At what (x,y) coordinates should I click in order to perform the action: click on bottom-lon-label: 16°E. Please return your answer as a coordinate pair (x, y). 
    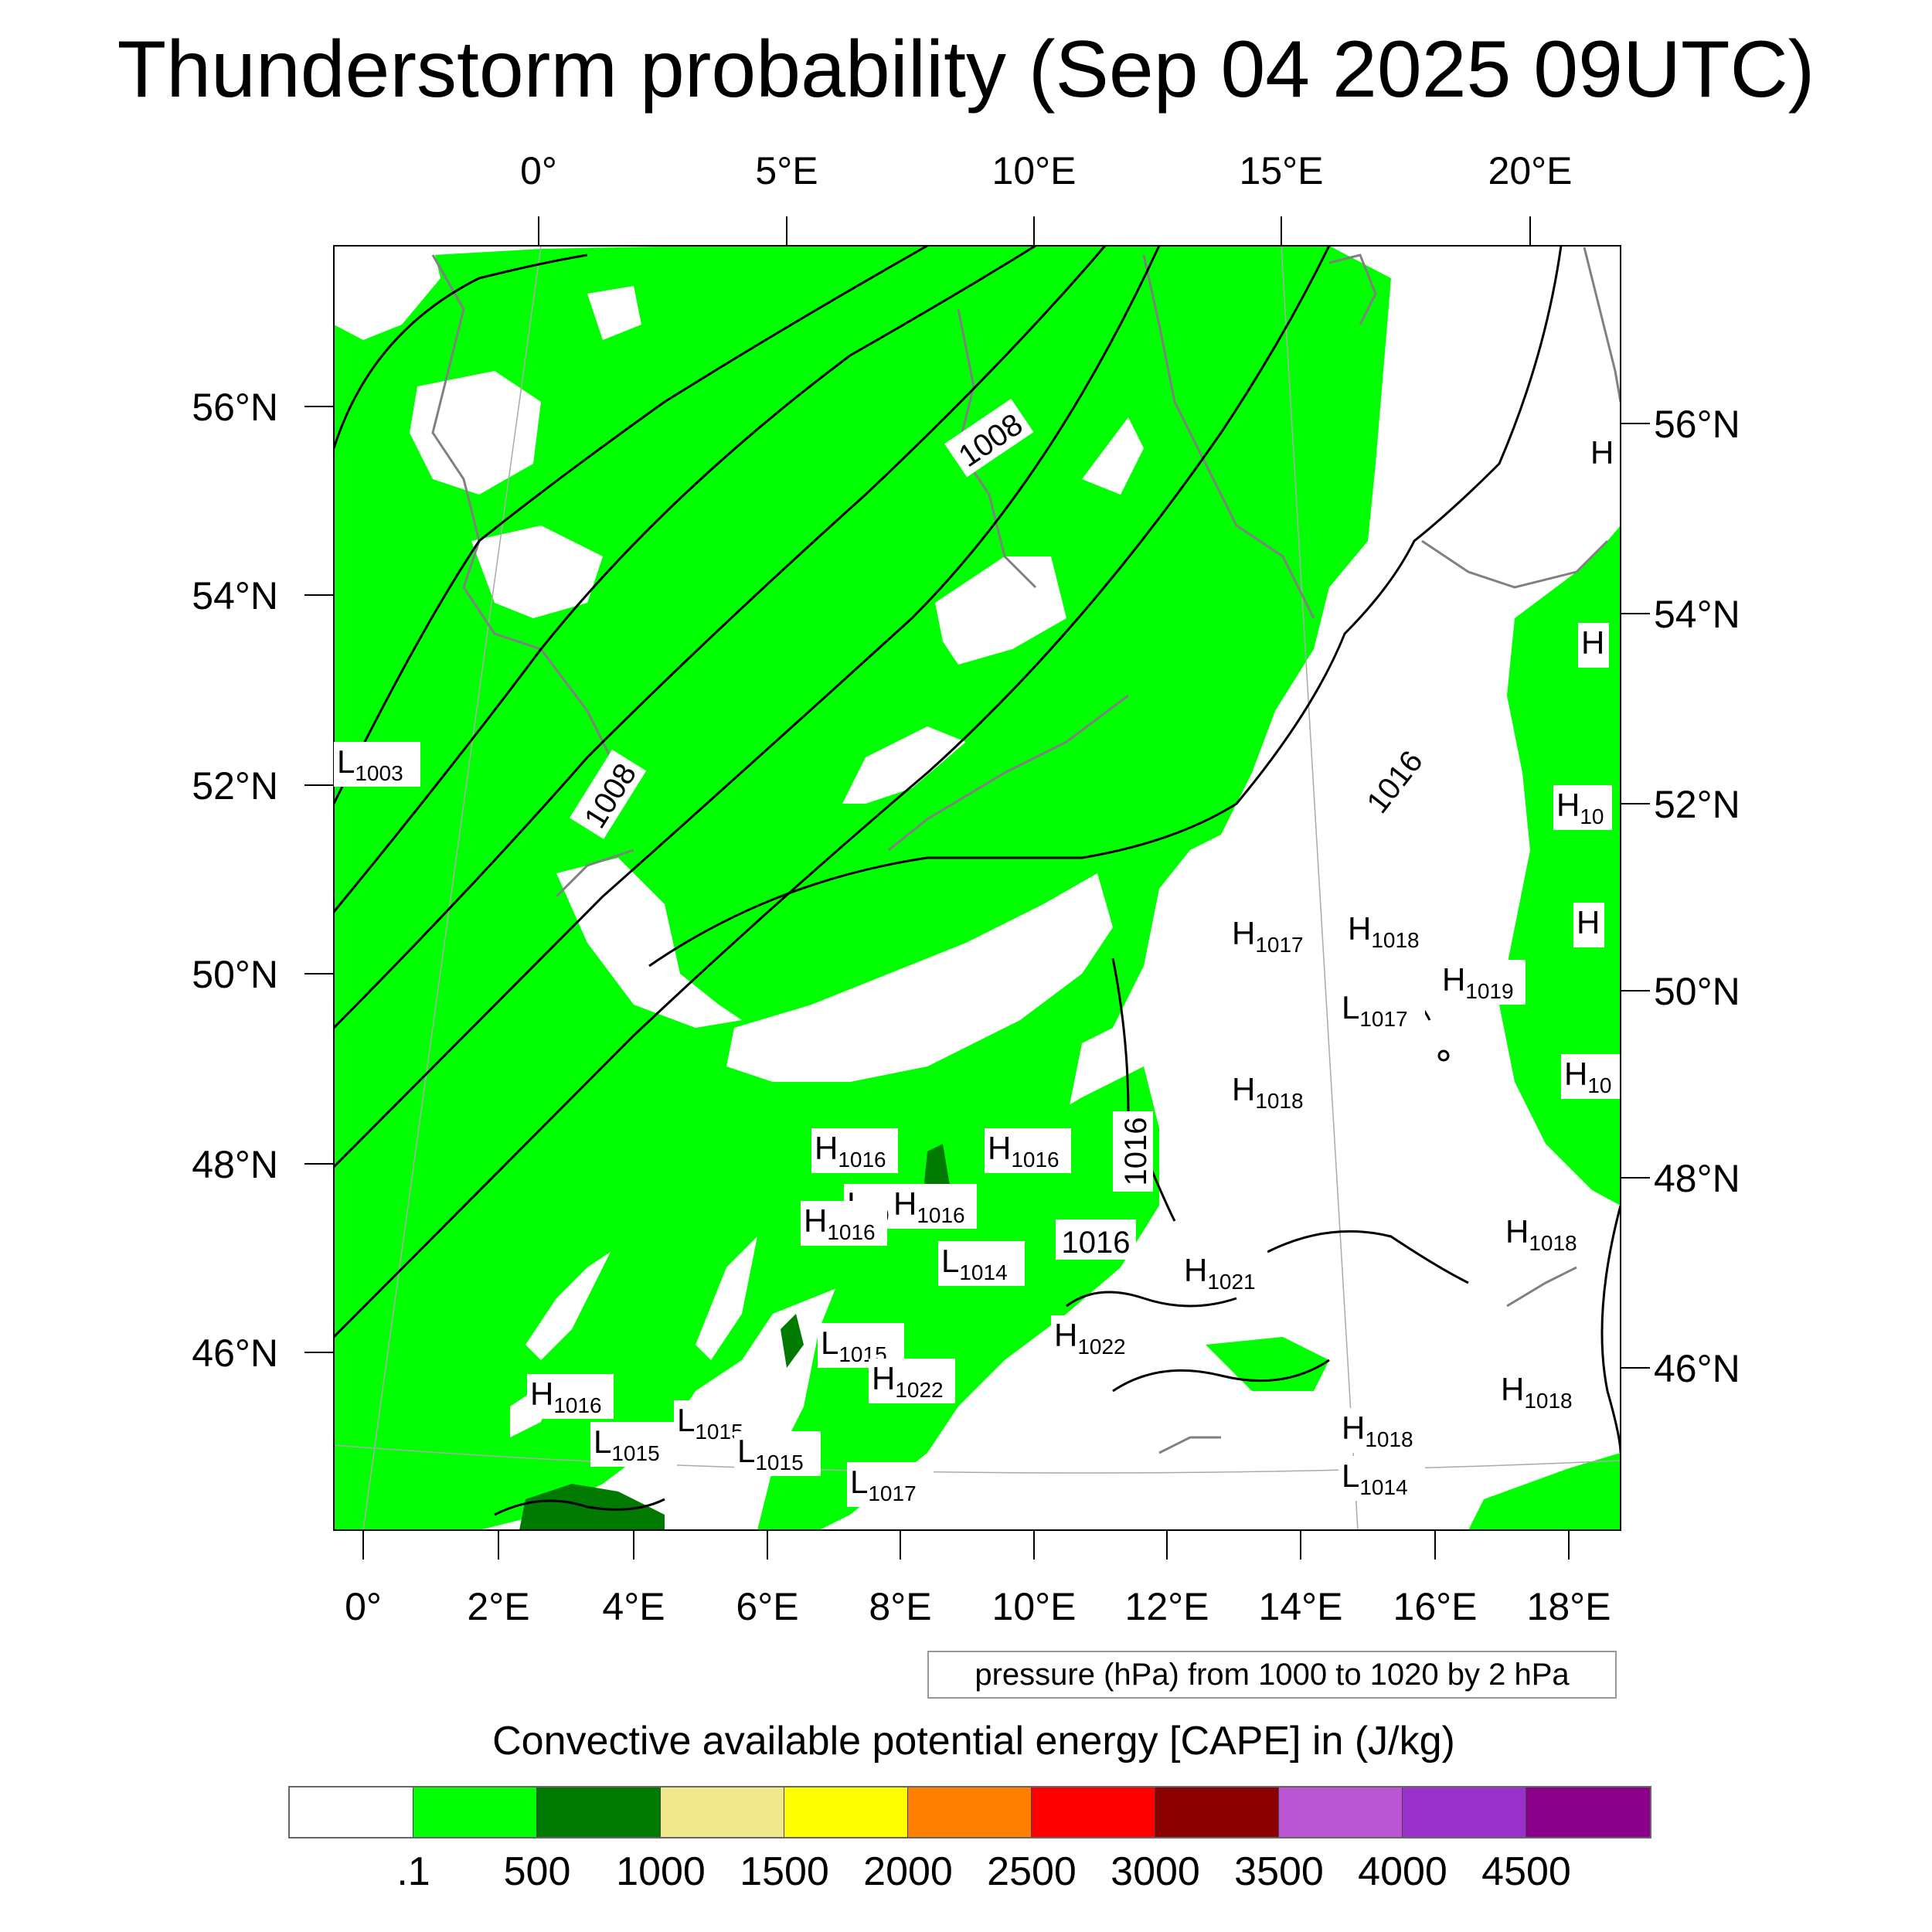
    Looking at the image, I should click on (1435, 1607).